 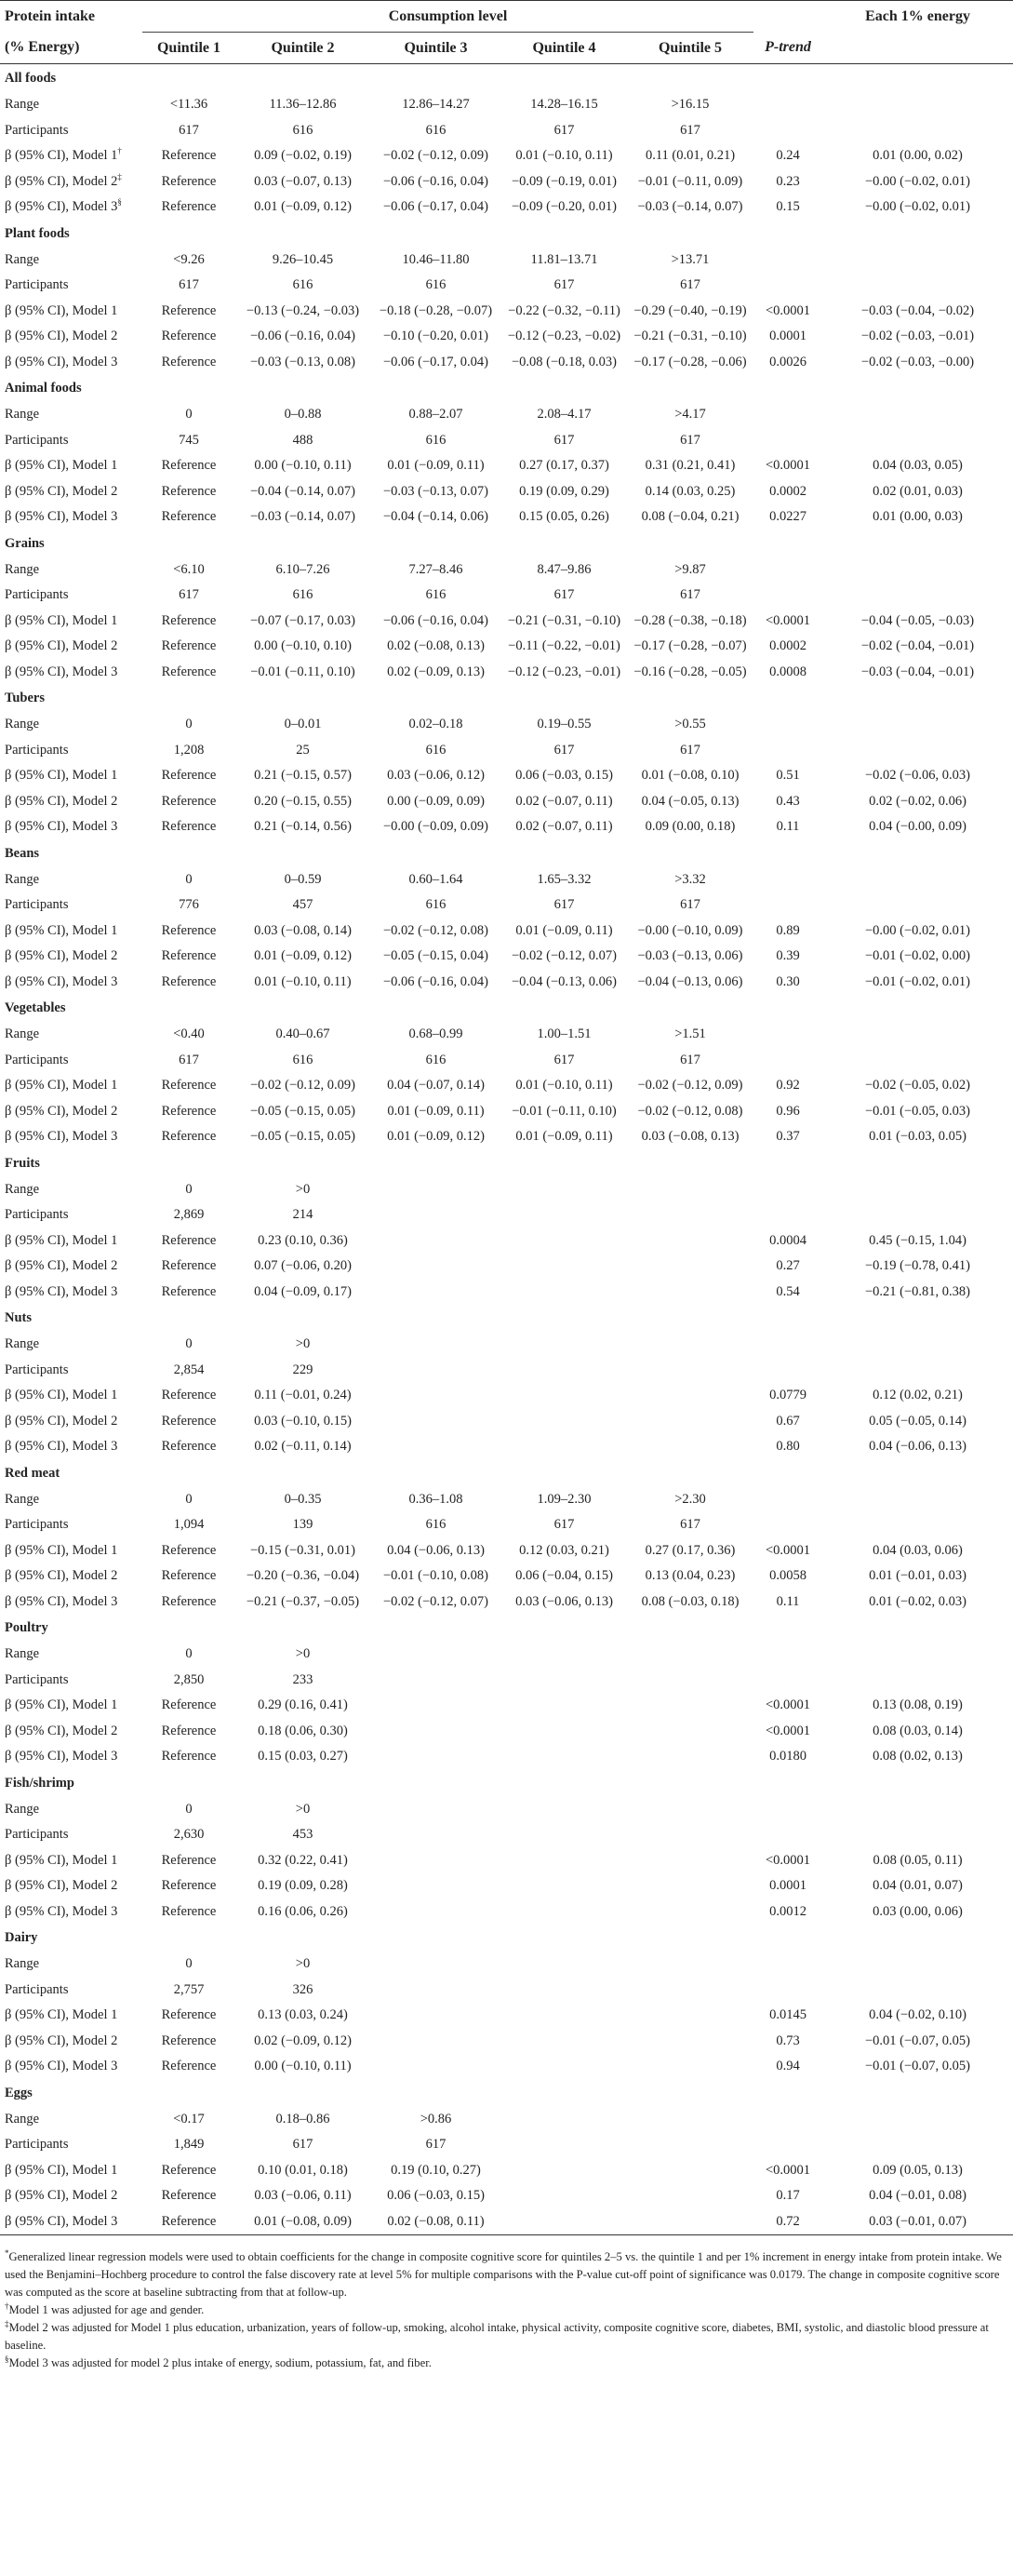 What do you see at coordinates (788, 1421) in the screenshot?
I see `table-cell: 0.67` at bounding box center [788, 1421].